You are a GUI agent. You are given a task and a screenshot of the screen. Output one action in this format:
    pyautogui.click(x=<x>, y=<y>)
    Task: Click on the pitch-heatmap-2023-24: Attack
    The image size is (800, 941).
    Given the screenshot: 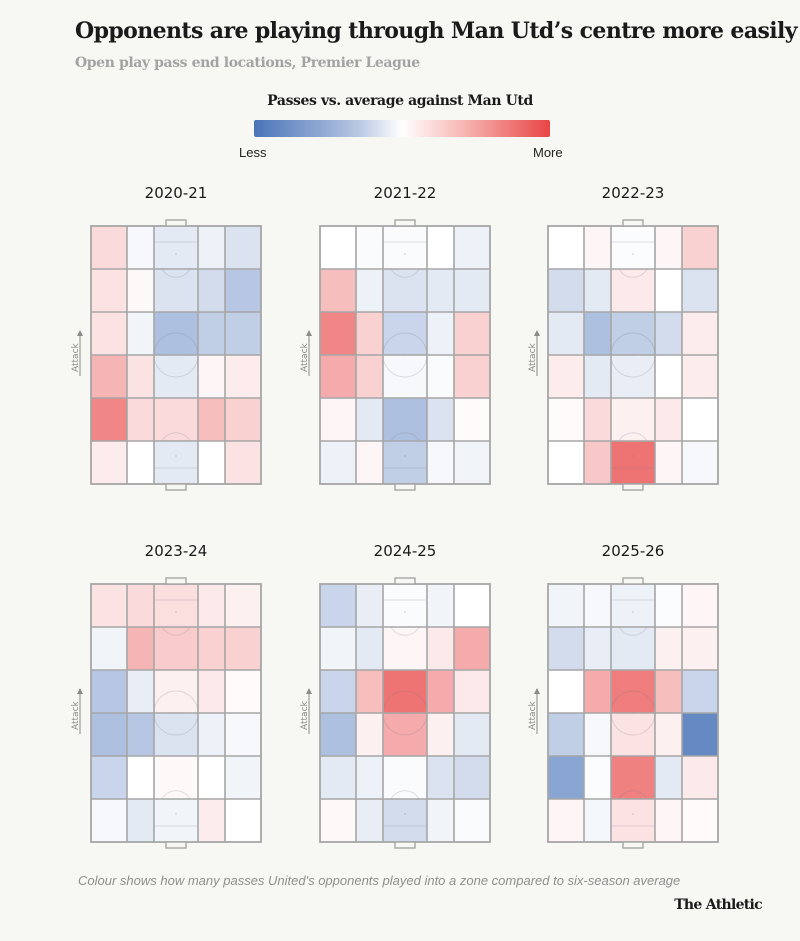 What is the action you would take?
    pyautogui.click(x=166, y=713)
    